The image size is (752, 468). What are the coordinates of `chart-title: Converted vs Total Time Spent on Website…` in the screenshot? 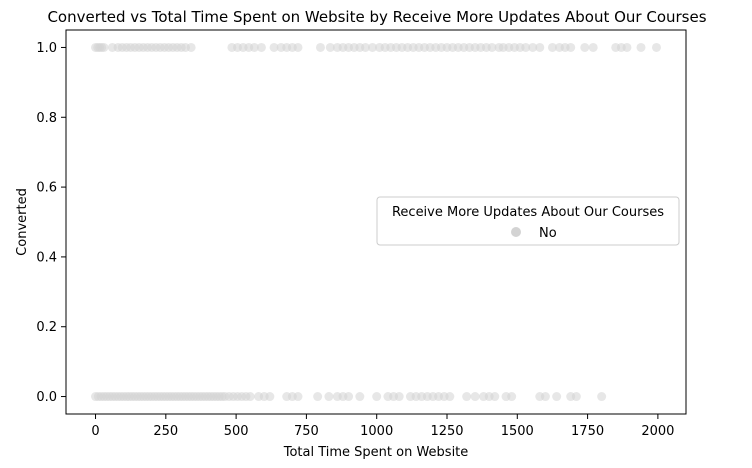 It's located at (376, 17).